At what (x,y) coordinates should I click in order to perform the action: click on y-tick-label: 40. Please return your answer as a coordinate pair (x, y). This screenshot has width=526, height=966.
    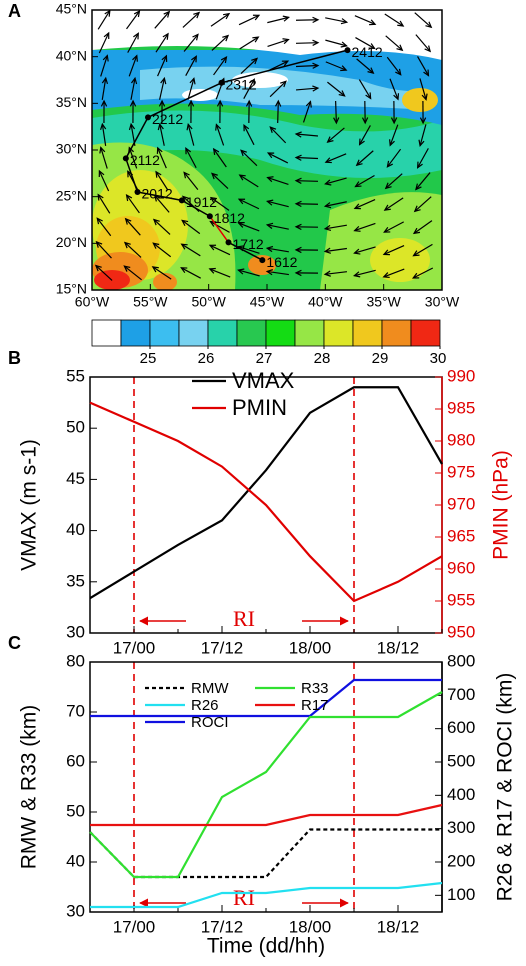
    Looking at the image, I should click on (75, 529).